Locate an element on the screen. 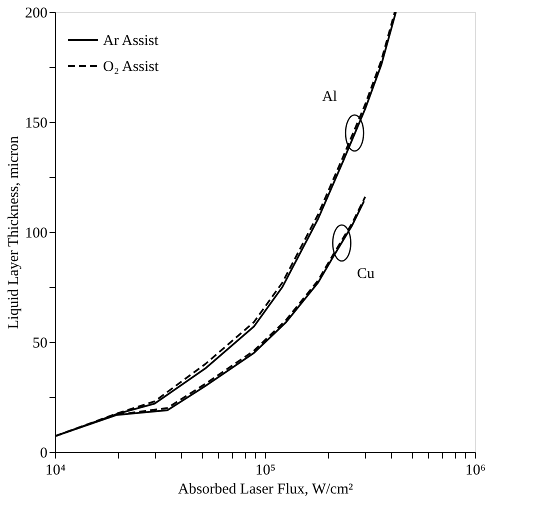 The width and height of the screenshot is (546, 522). annotation: Al is located at coordinates (330, 97).